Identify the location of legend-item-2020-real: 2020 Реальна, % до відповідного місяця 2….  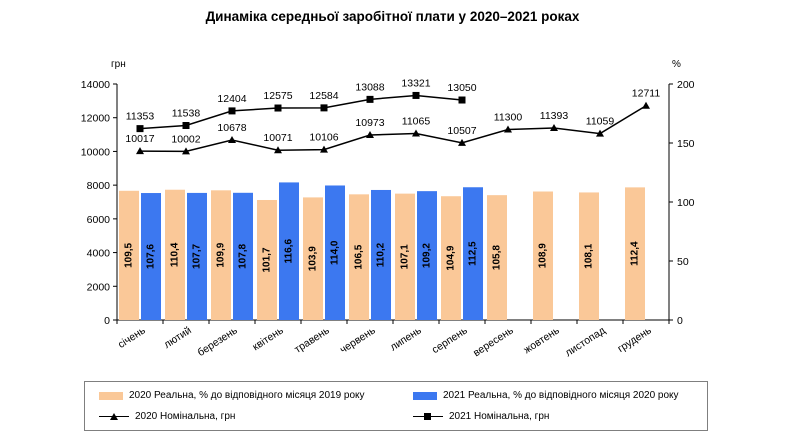
(232, 395).